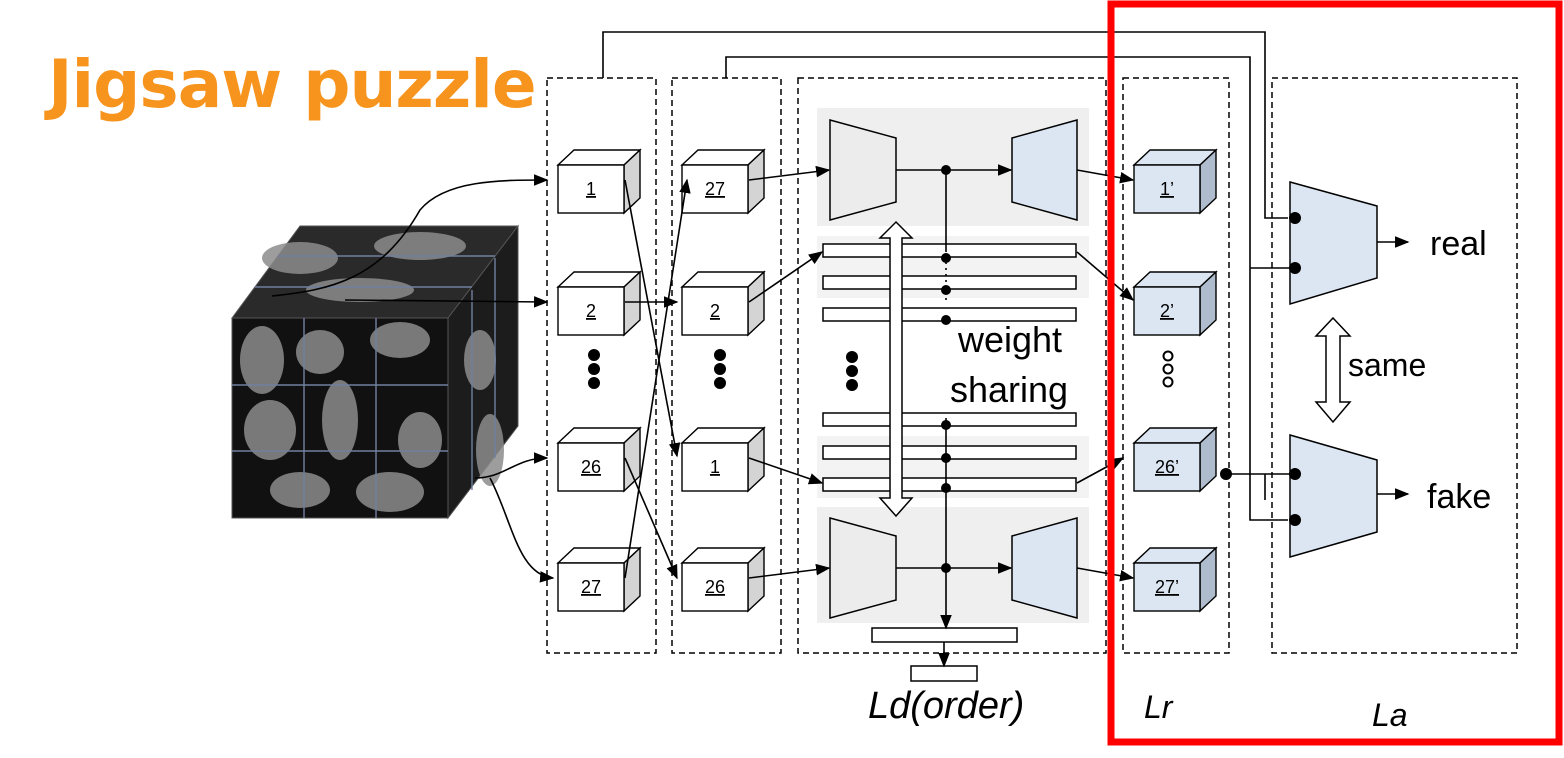 This screenshot has width=1564, height=758. What do you see at coordinates (946, 706) in the screenshot?
I see `order-loss-label: Ld(order)` at bounding box center [946, 706].